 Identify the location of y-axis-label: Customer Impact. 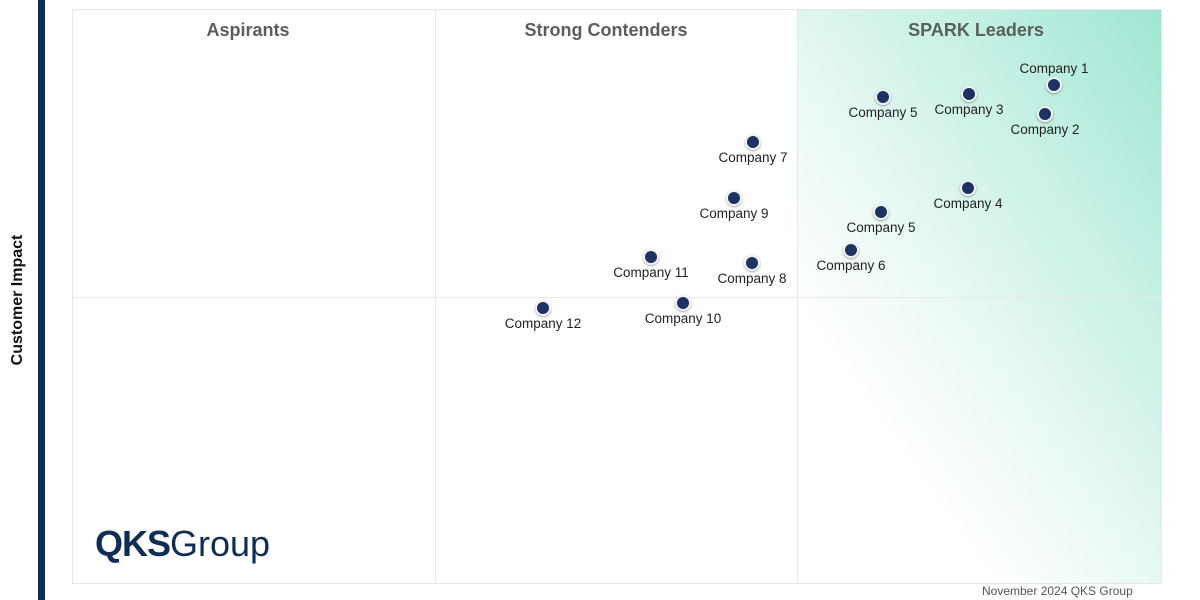
(17, 300).